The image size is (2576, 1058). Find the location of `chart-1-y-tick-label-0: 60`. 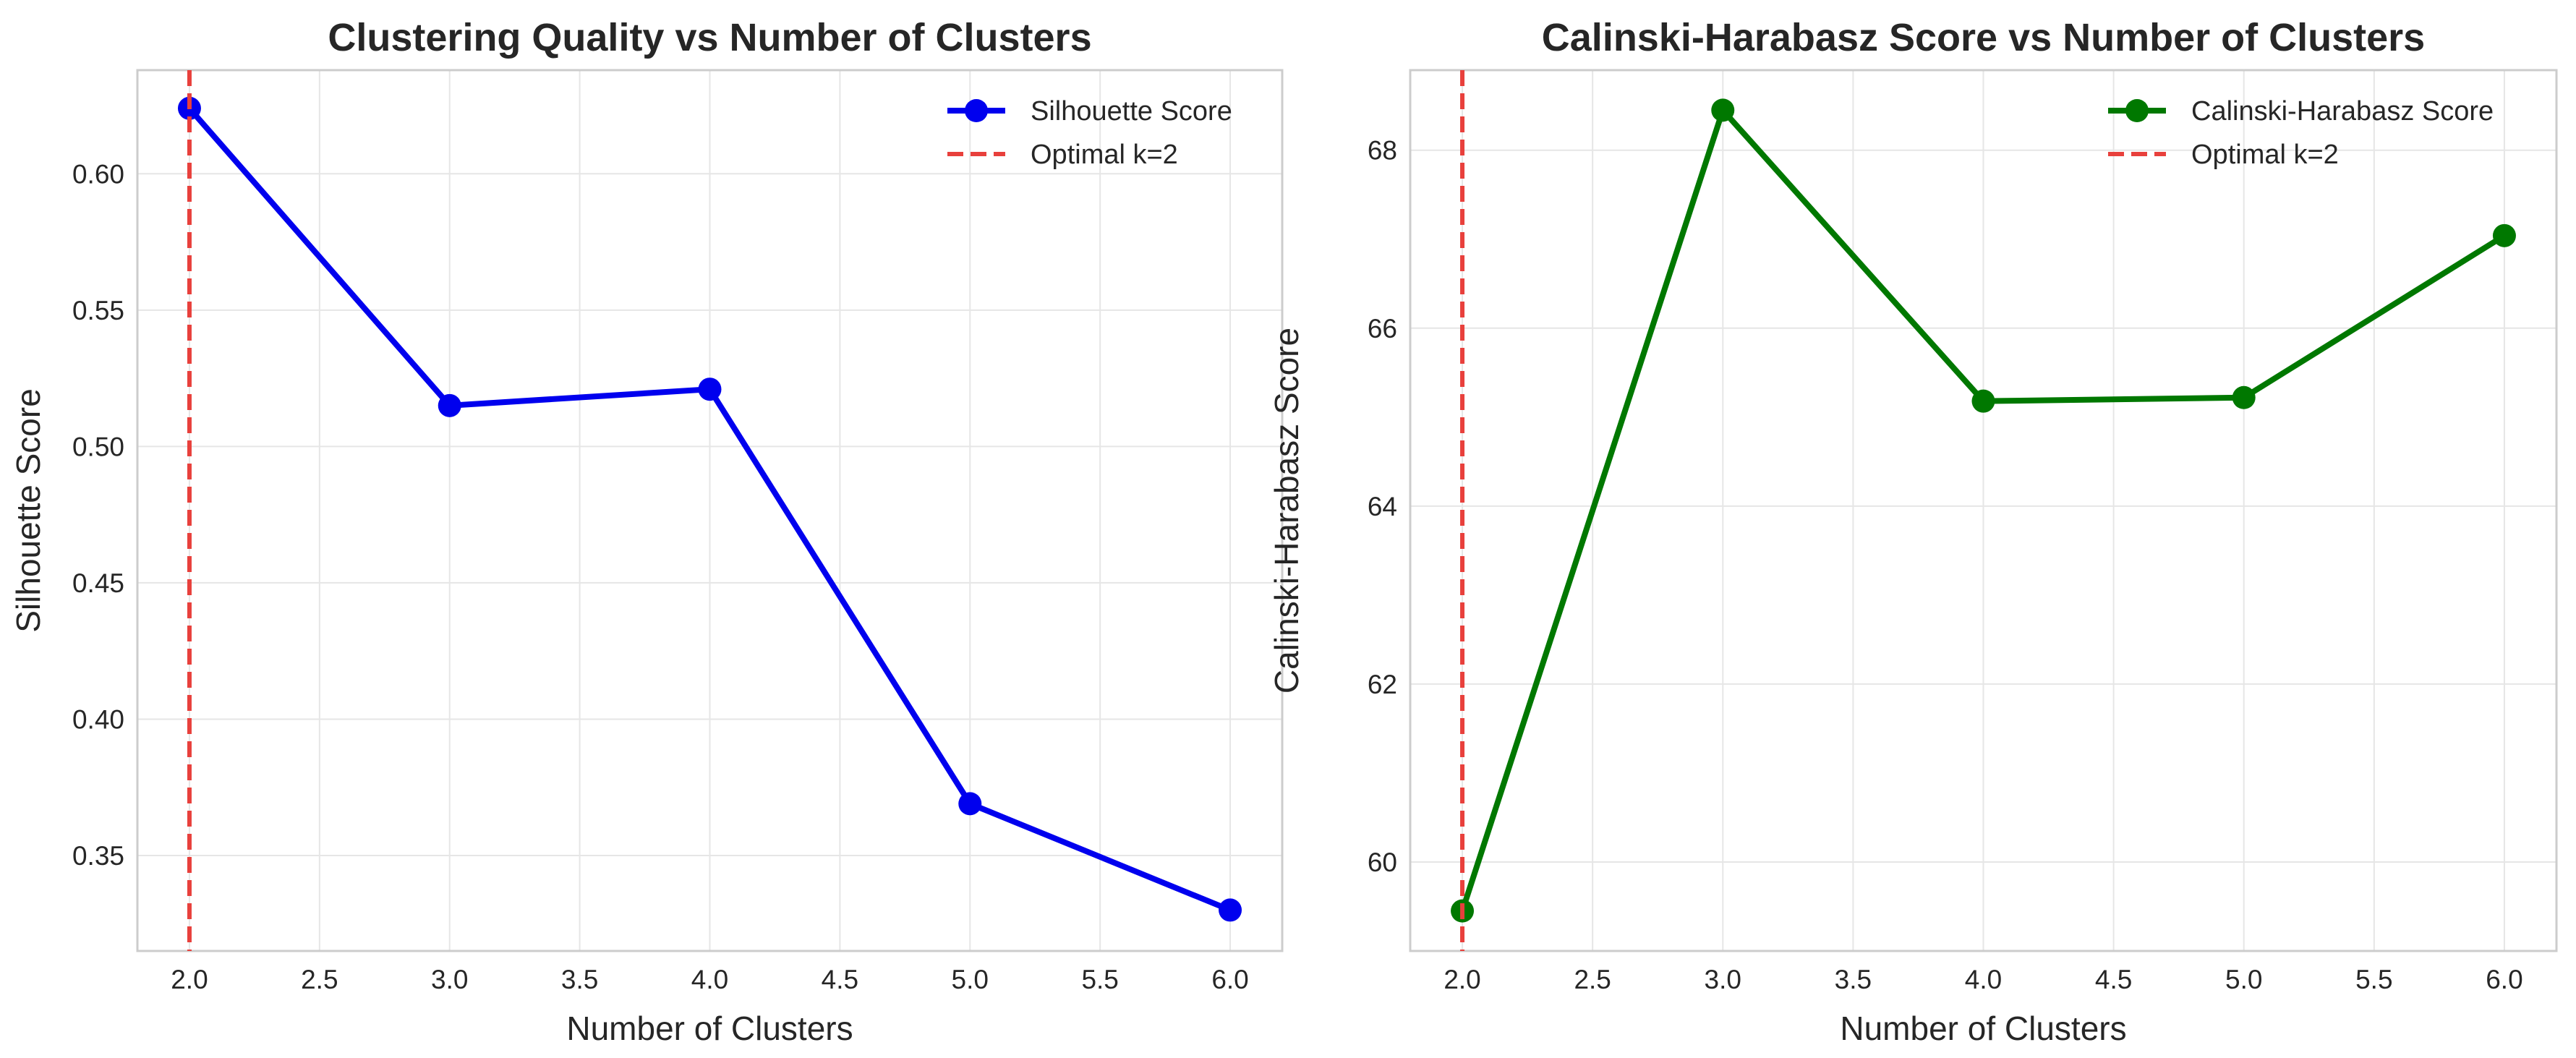

chart-1-y-tick-label-0: 60 is located at coordinates (1382, 862).